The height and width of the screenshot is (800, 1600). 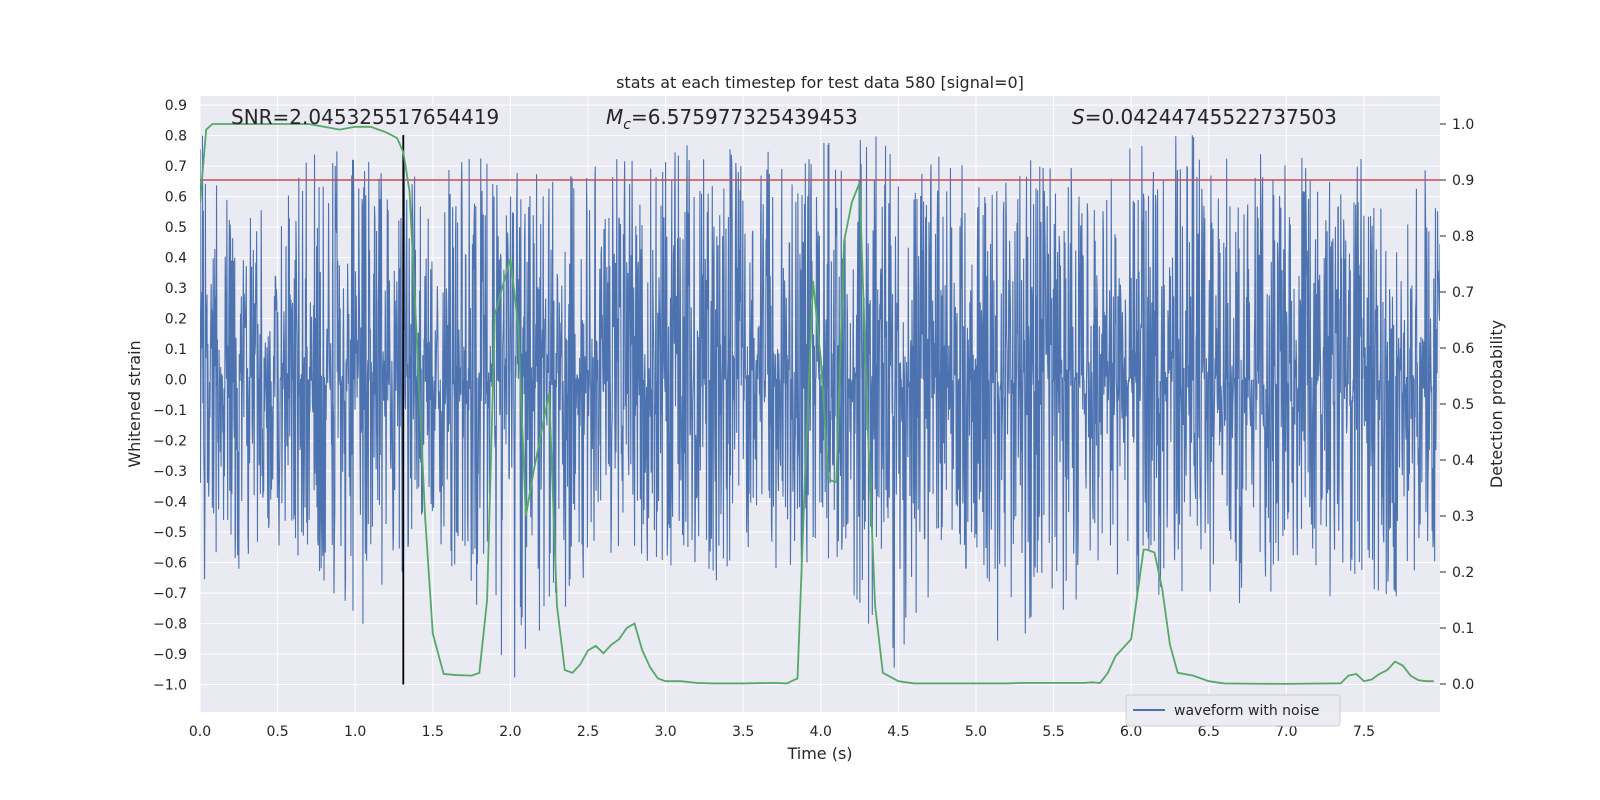 I want to click on x-tick-label-8: 4.0, so click(x=821, y=732).